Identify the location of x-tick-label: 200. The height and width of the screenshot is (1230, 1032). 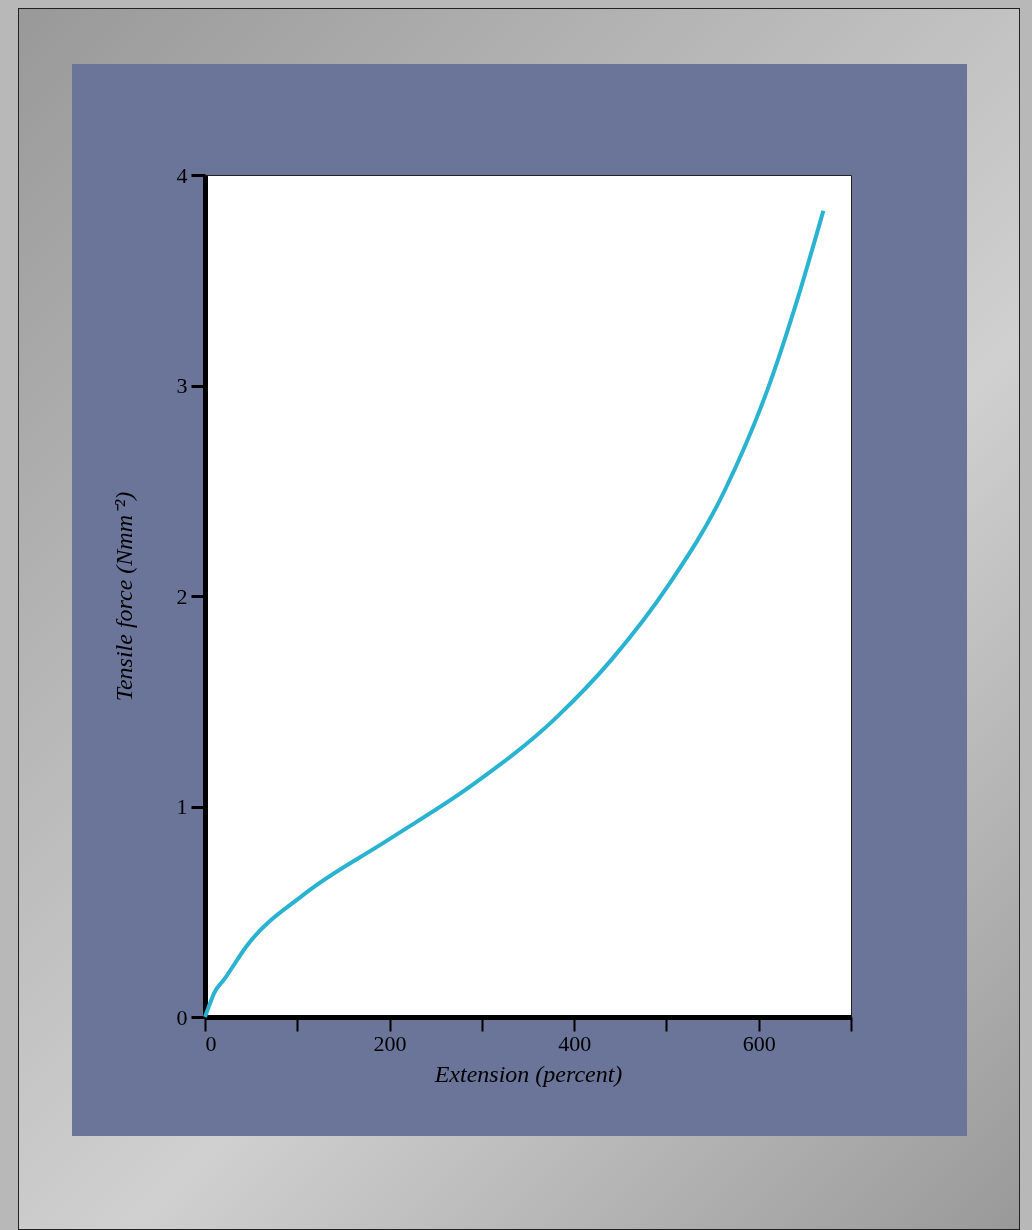
(390, 1043).